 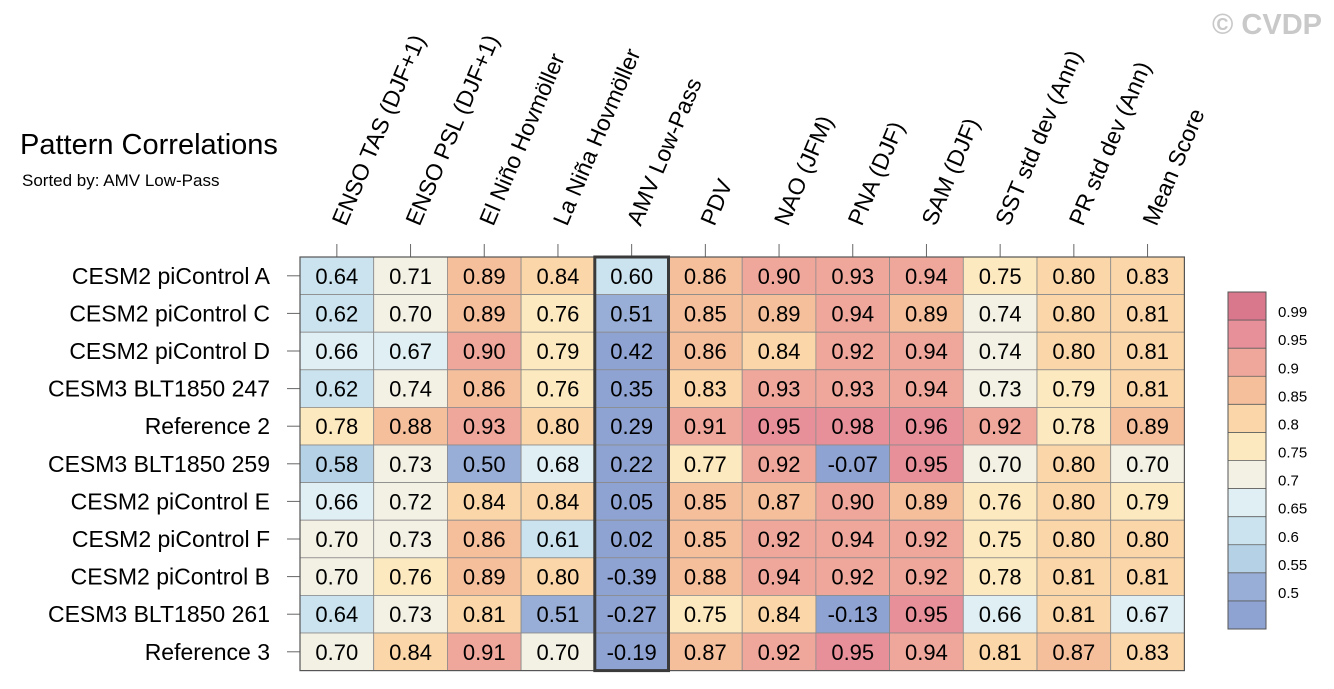 I want to click on cell-value: 0.58, so click(x=336, y=464).